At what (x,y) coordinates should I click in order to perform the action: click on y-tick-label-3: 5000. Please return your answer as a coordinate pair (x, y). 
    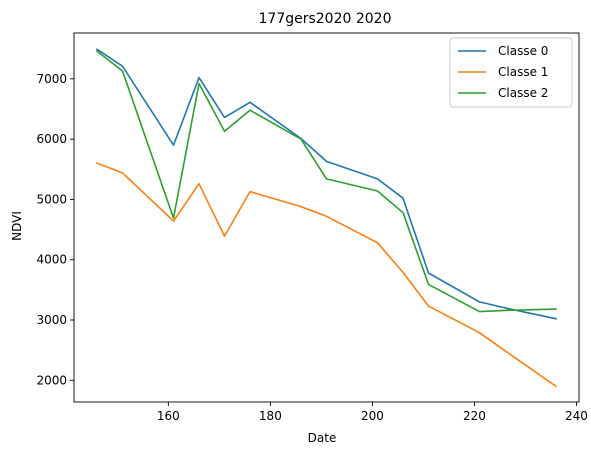
    Looking at the image, I should click on (51, 199).